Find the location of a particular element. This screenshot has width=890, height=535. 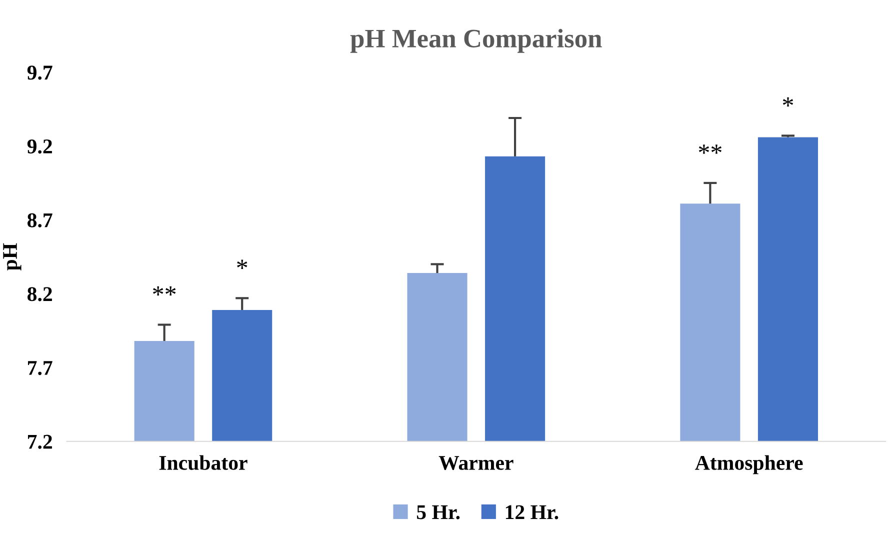

x-tick-label: Warmer is located at coordinates (476, 463).